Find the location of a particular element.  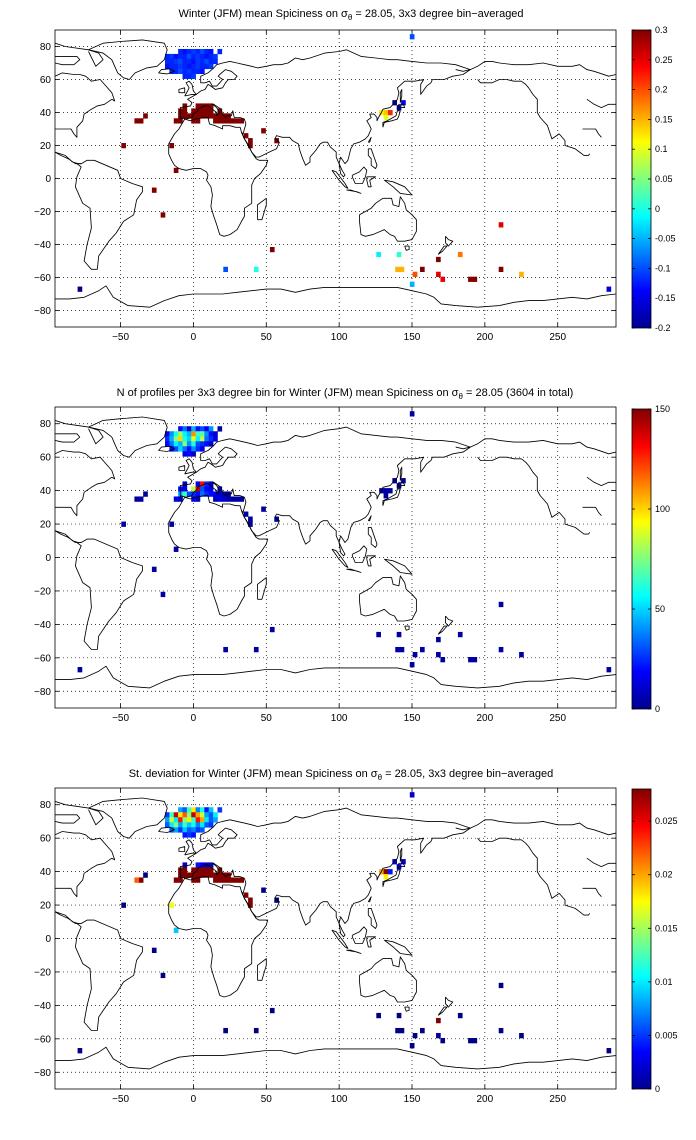

x-tick-label: 150 is located at coordinates (412, 1099).